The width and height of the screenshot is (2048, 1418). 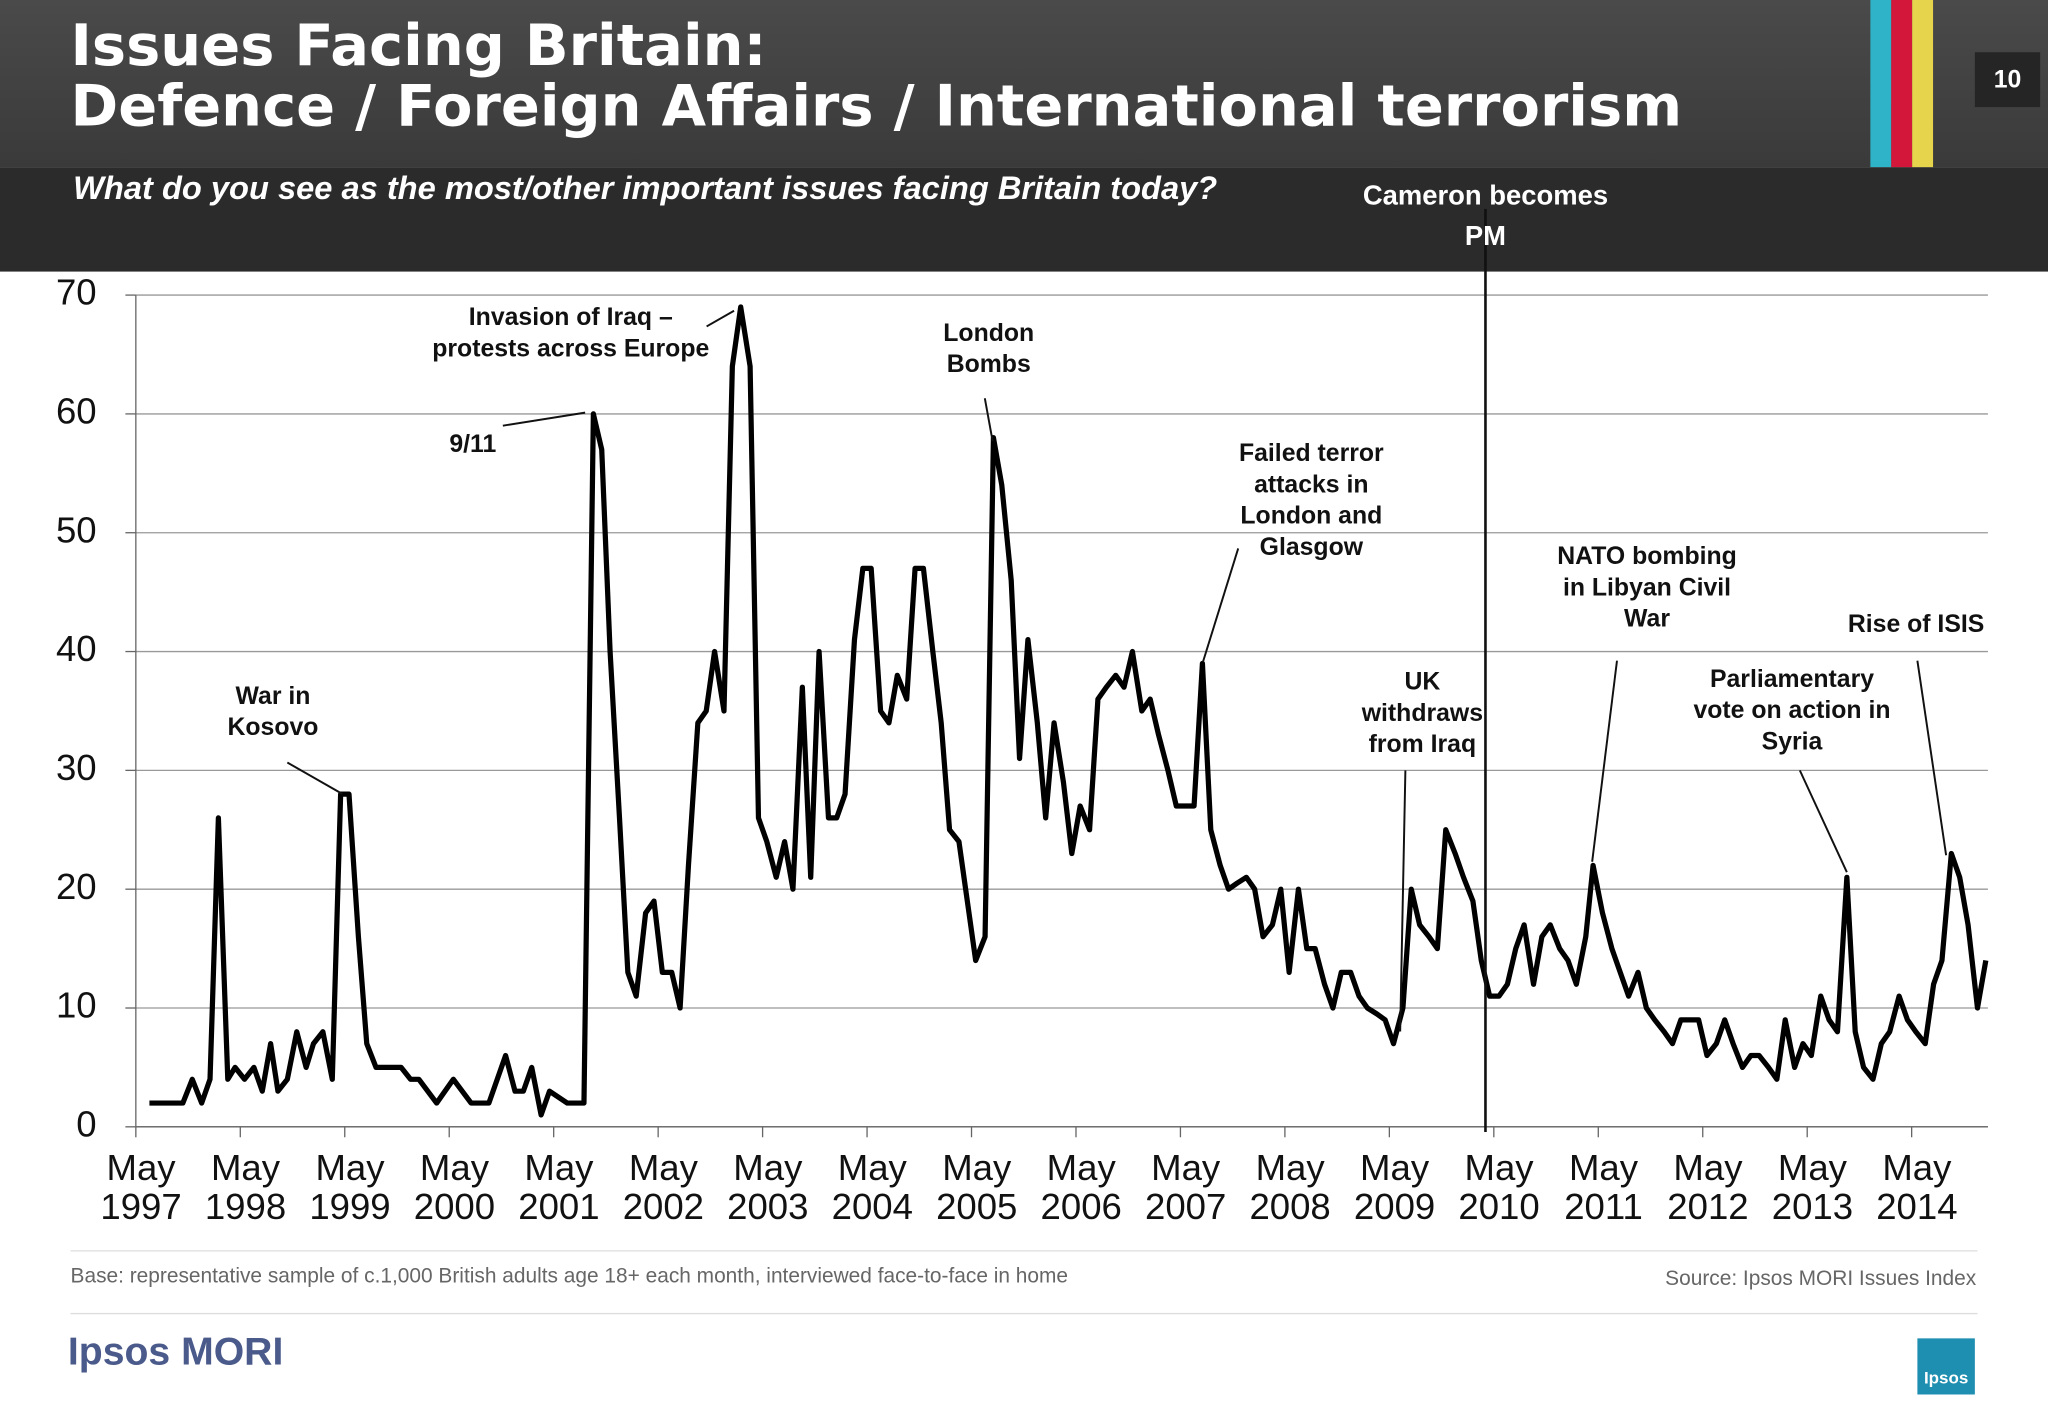 I want to click on title-line: Issues Facing Britain:, so click(x=419, y=45).